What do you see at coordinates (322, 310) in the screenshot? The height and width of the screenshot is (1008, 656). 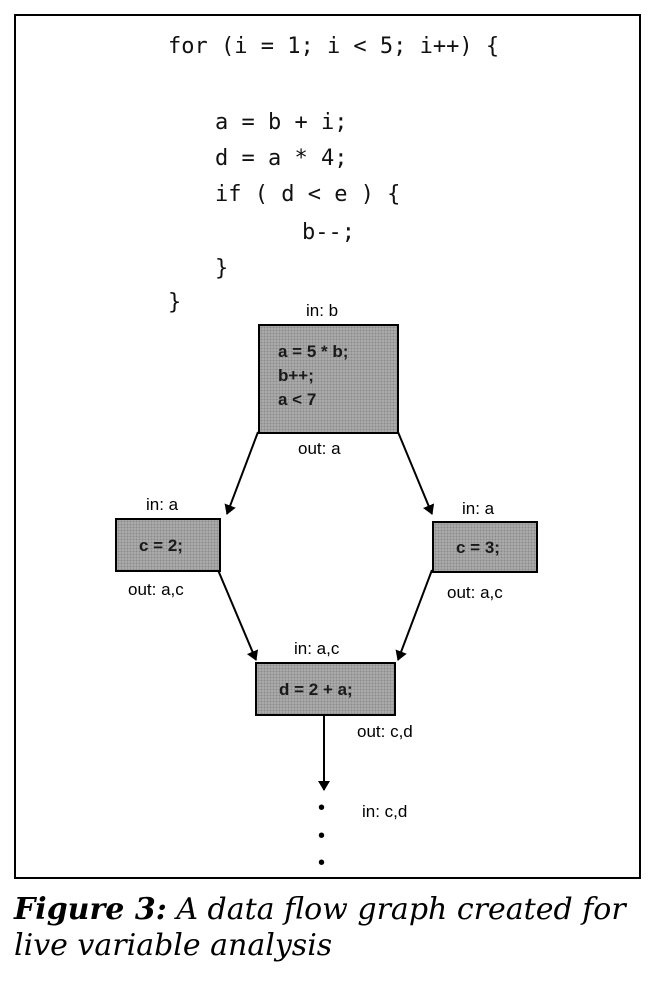 I see `top-node-in-label: in: b` at bounding box center [322, 310].